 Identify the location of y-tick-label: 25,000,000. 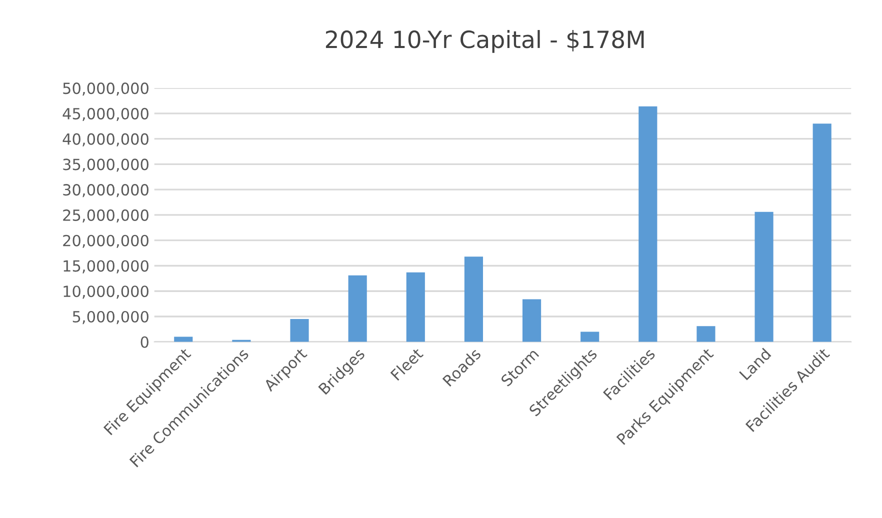
(105, 216).